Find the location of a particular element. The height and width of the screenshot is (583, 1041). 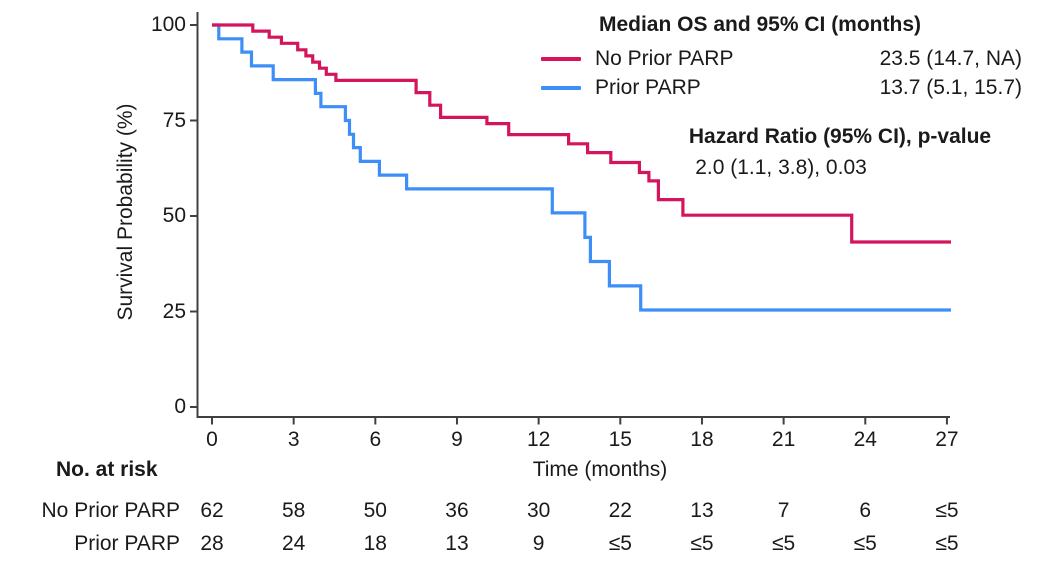

legend-label-prior-parp: Prior PARP is located at coordinates (648, 87).